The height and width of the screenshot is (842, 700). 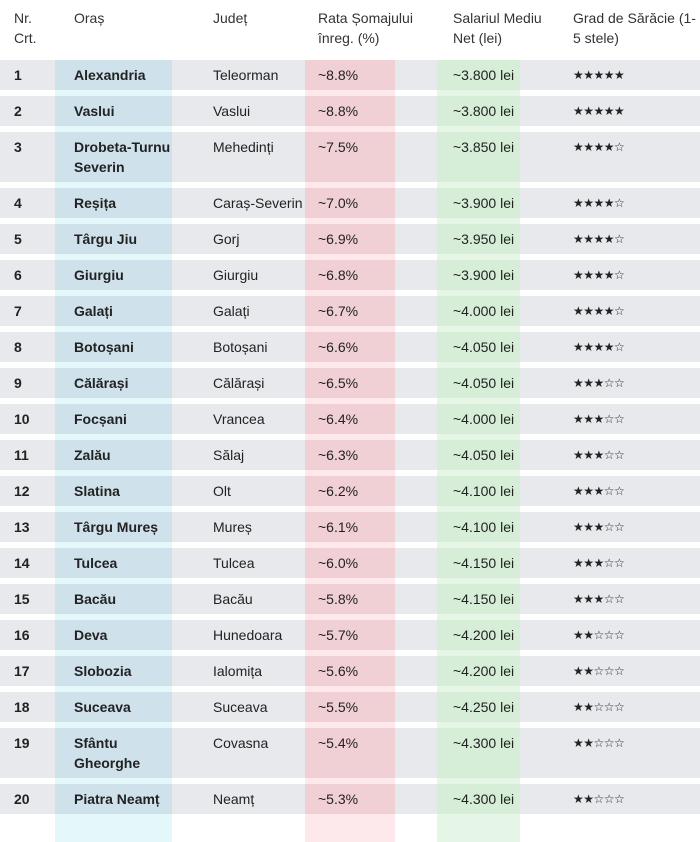 I want to click on row-number: 12, so click(x=22, y=491).